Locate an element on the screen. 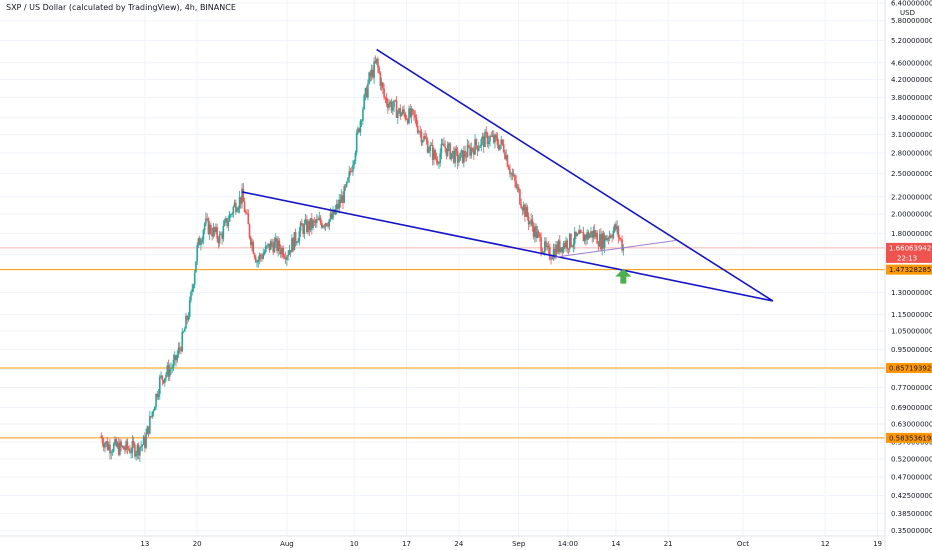 The width and height of the screenshot is (932, 550). price-tick-label: 3.80000000 is located at coordinates (911, 98).